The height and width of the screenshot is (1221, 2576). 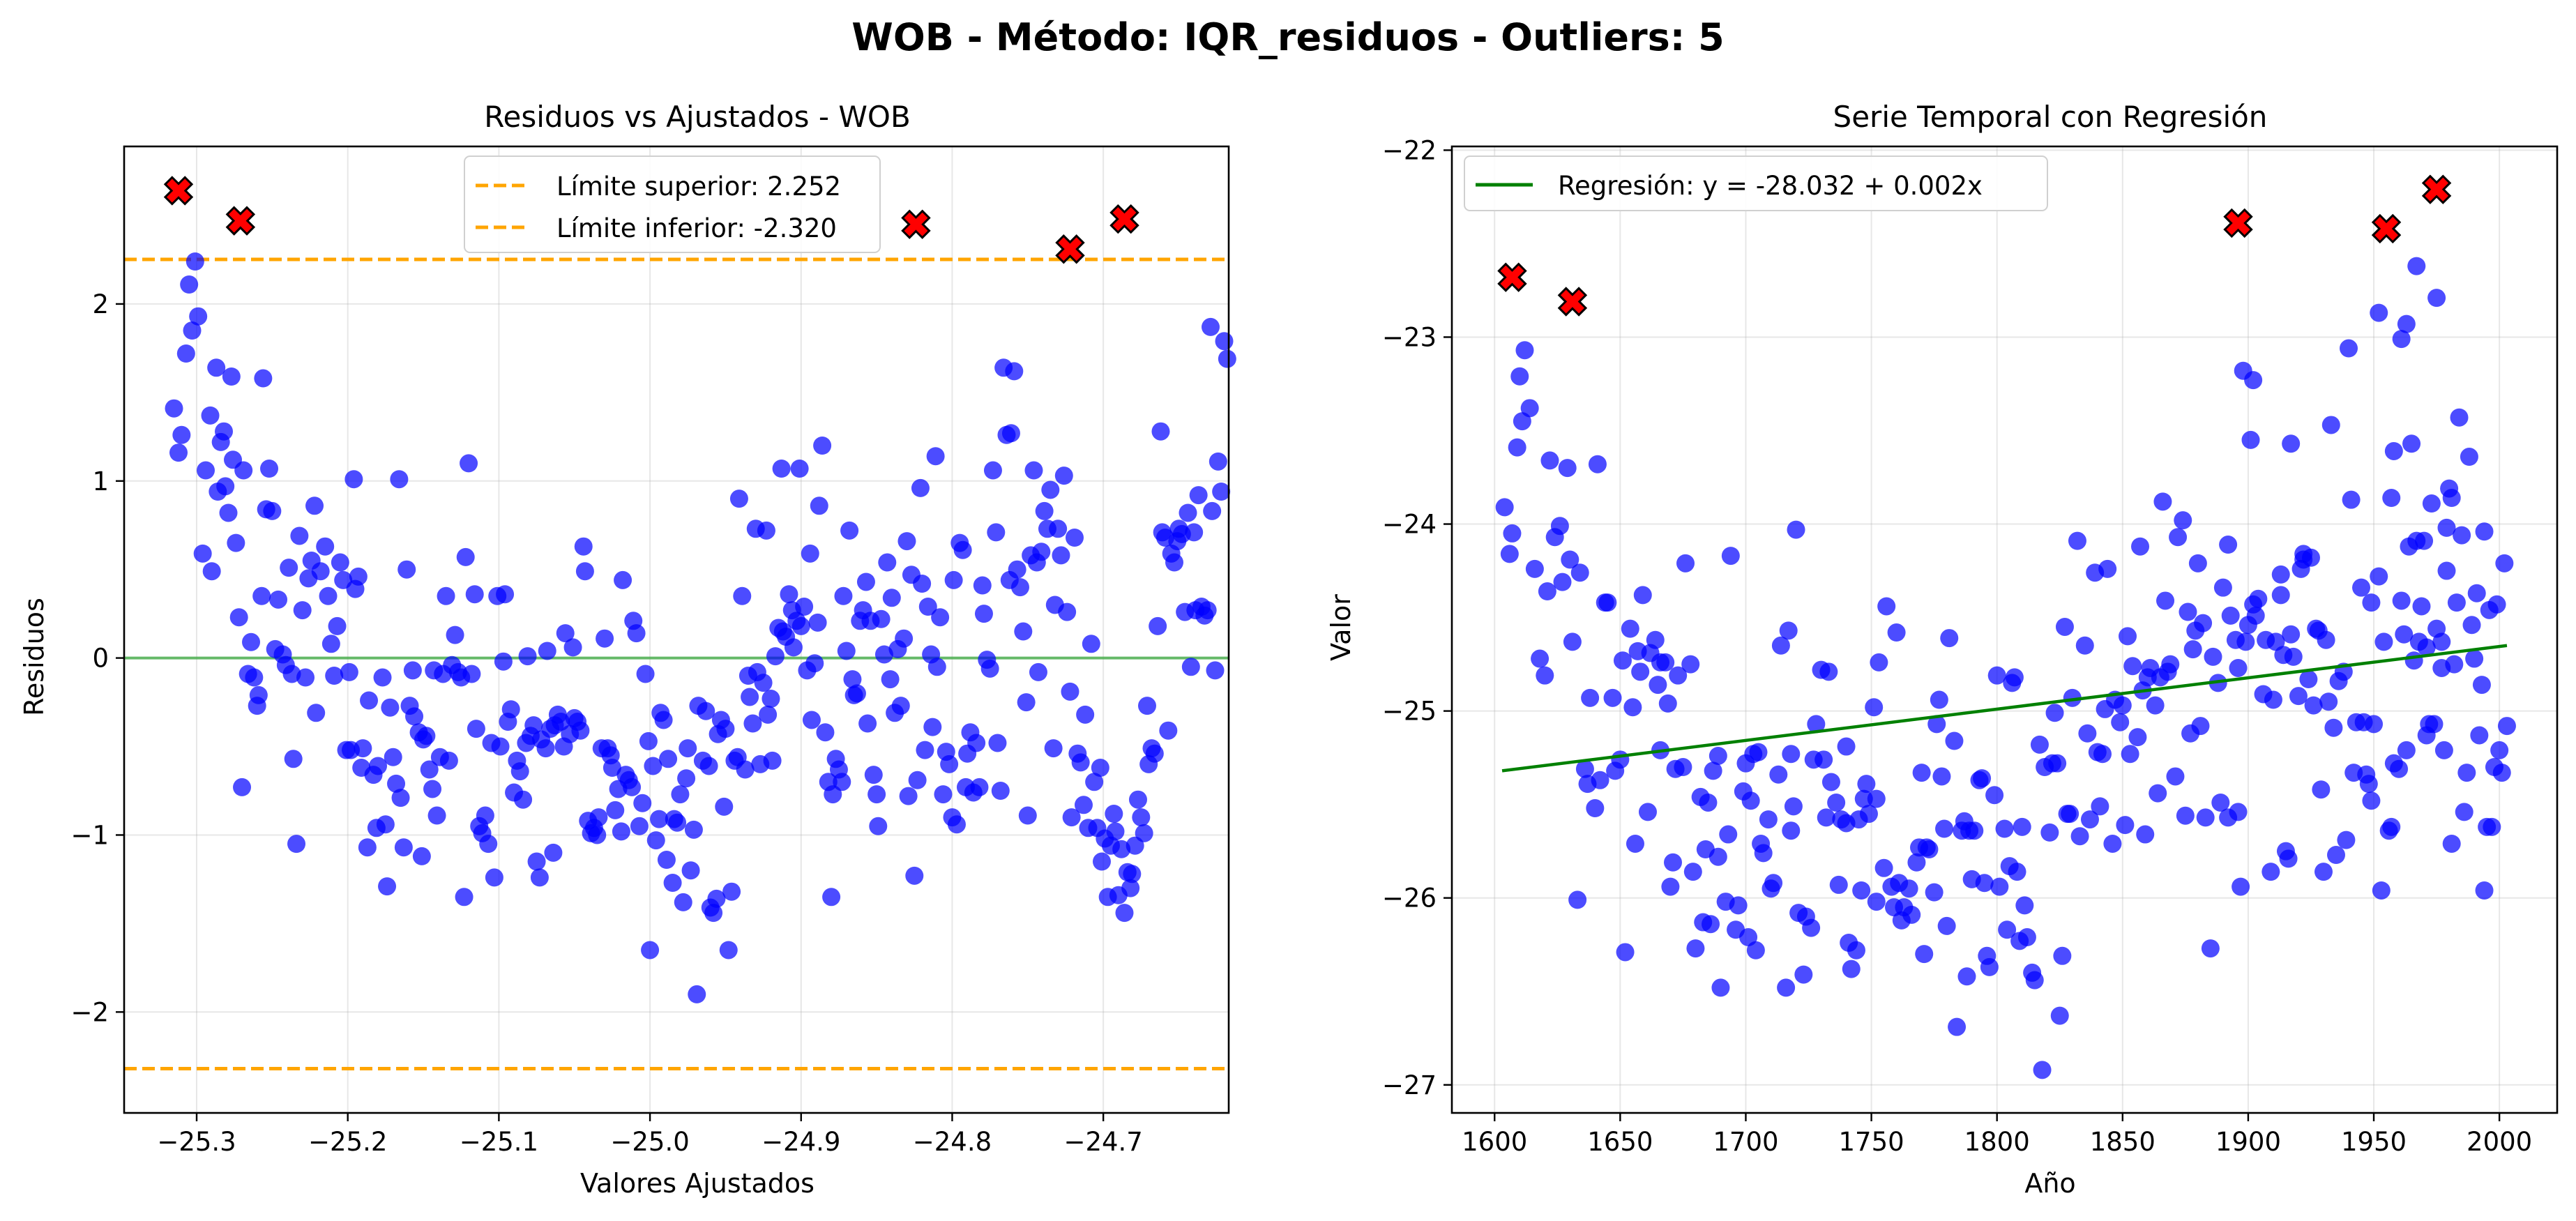 What do you see at coordinates (347, 1142) in the screenshot?
I see `x-tick-label: −25.2` at bounding box center [347, 1142].